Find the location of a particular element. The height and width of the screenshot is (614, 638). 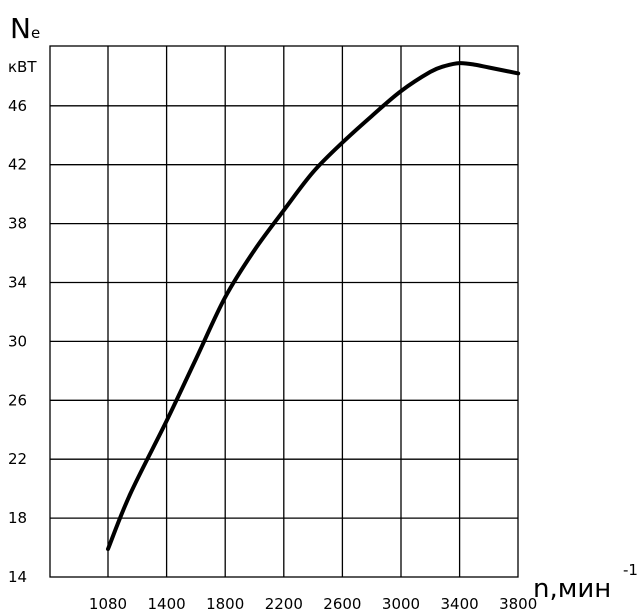

x-tick-label: 2200 is located at coordinates (284, 604).